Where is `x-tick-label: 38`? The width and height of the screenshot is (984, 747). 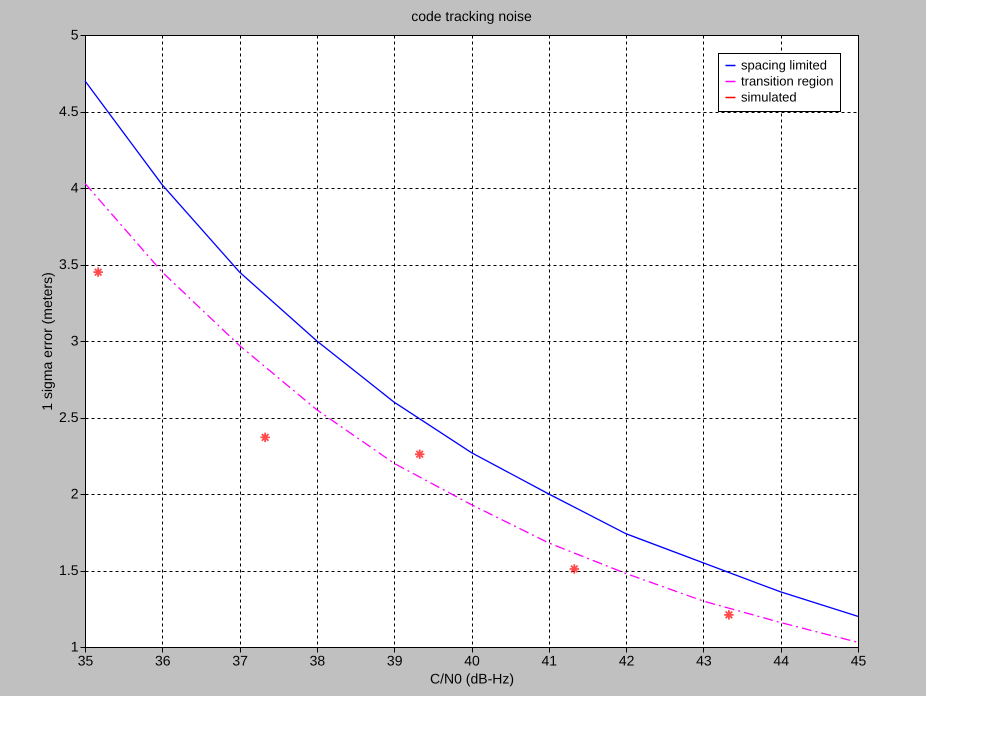
x-tick-label: 38 is located at coordinates (318, 660).